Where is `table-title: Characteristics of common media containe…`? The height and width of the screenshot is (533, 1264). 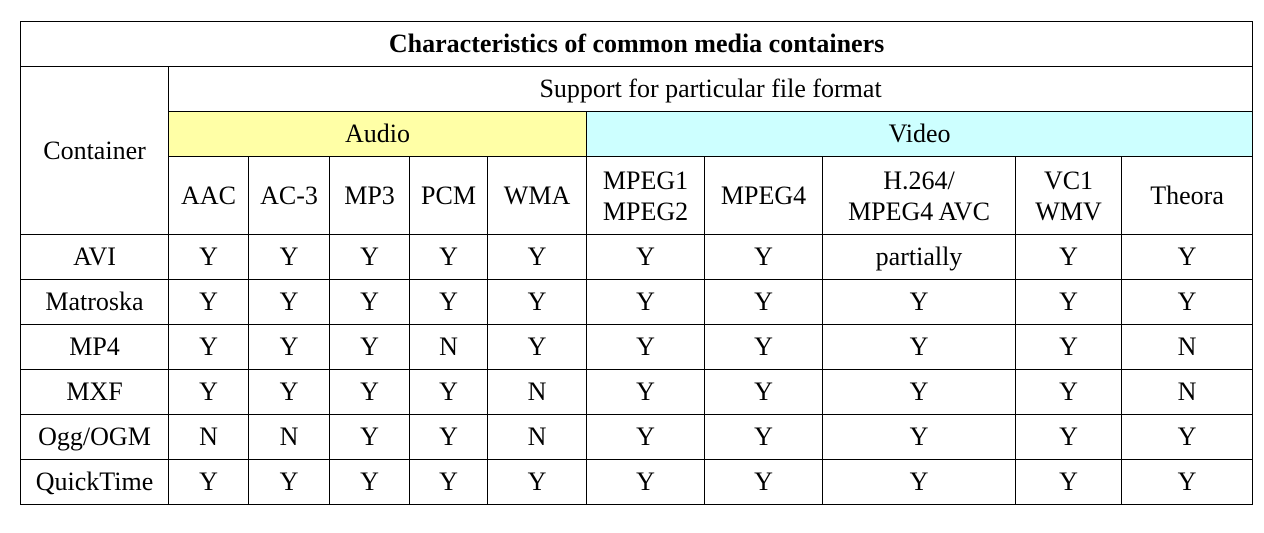
table-title: Characteristics of common media containe… is located at coordinates (636, 44).